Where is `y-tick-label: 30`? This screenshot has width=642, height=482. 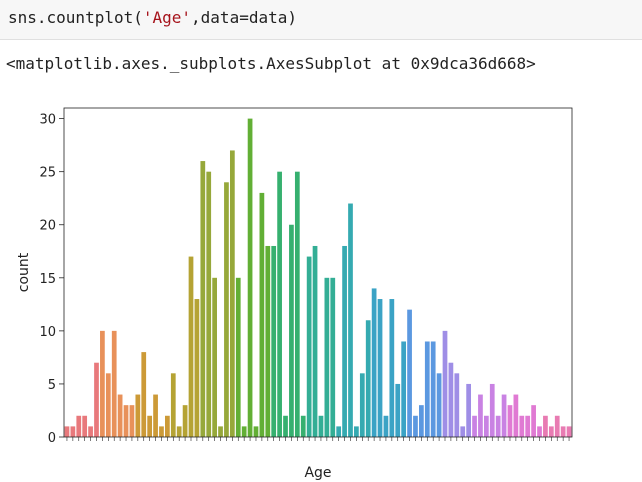
y-tick-label: 30 is located at coordinates (47, 120).